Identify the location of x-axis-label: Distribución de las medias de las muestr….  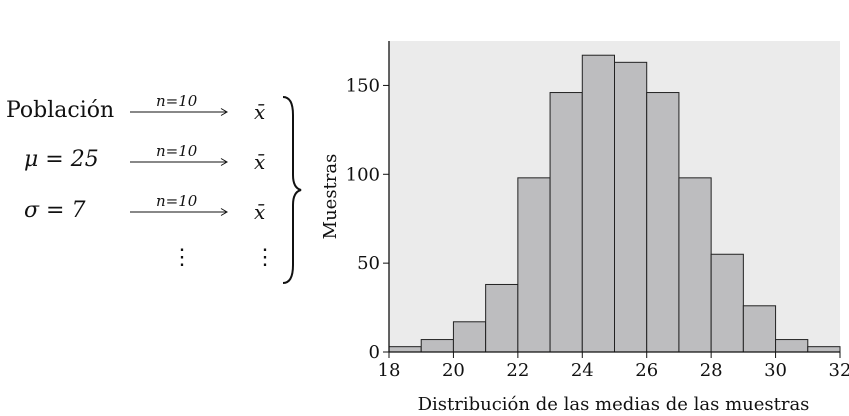
(614, 404).